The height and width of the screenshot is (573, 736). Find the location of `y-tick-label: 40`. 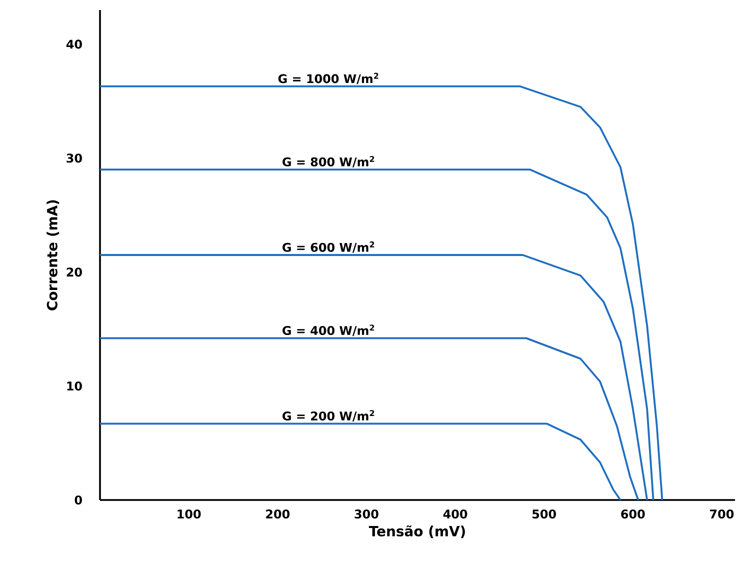

y-tick-label: 40 is located at coordinates (74, 44).